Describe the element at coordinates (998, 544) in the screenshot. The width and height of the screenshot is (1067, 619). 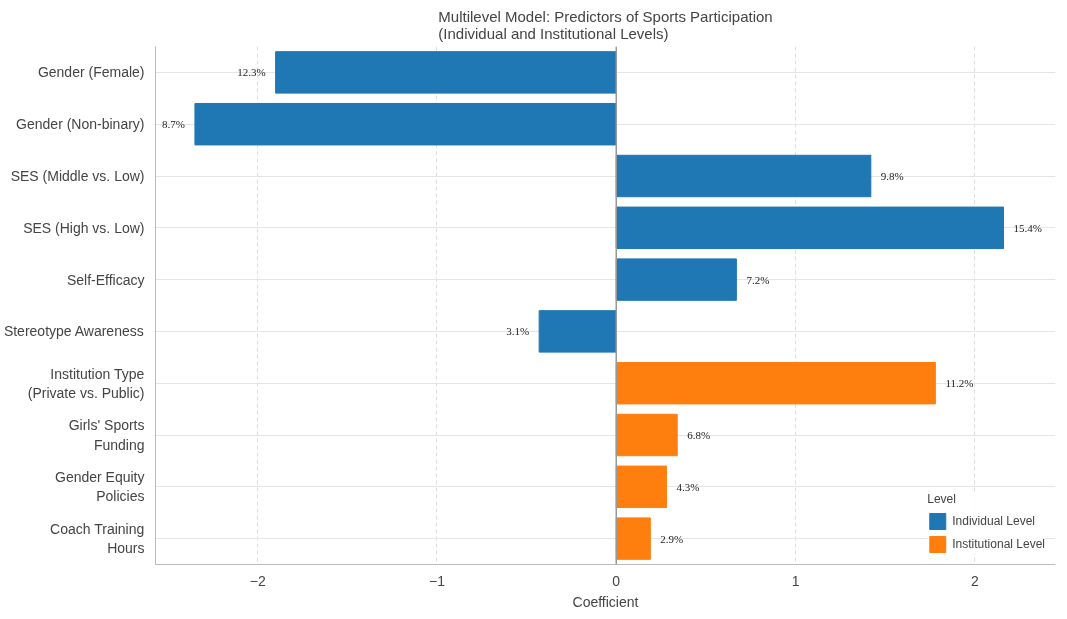
I see `legend-label: Institutional Level` at that location.